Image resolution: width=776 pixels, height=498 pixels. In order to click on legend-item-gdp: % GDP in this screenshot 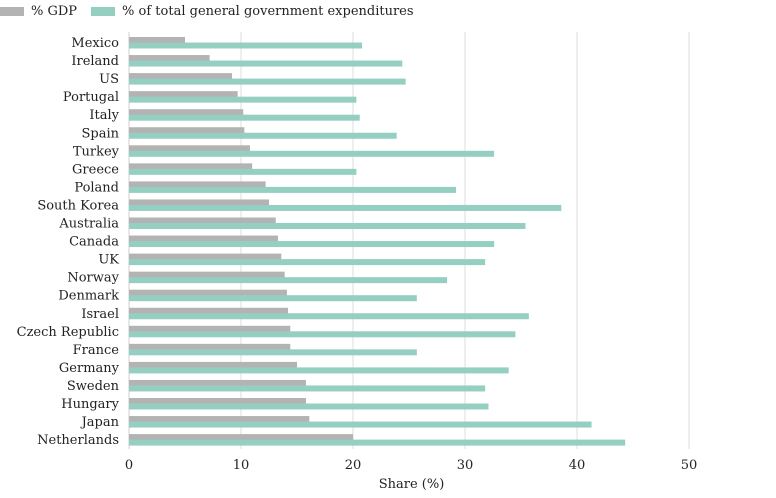, I will do `click(38, 11)`.